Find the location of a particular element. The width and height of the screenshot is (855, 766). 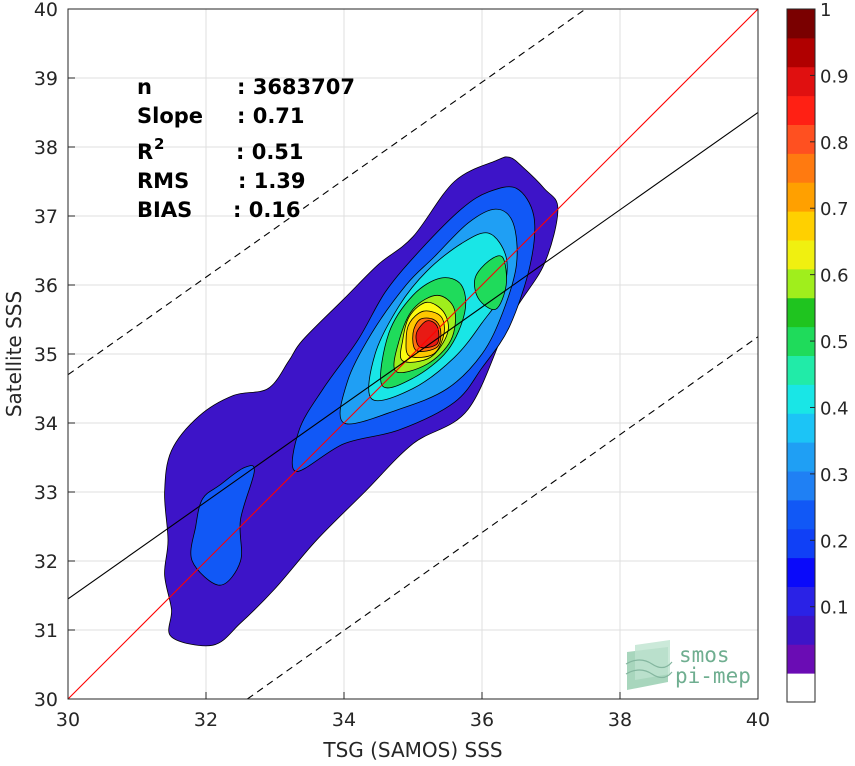

x-axis-ticks: 30 32 34 36 38 40 is located at coordinates (413, 711).